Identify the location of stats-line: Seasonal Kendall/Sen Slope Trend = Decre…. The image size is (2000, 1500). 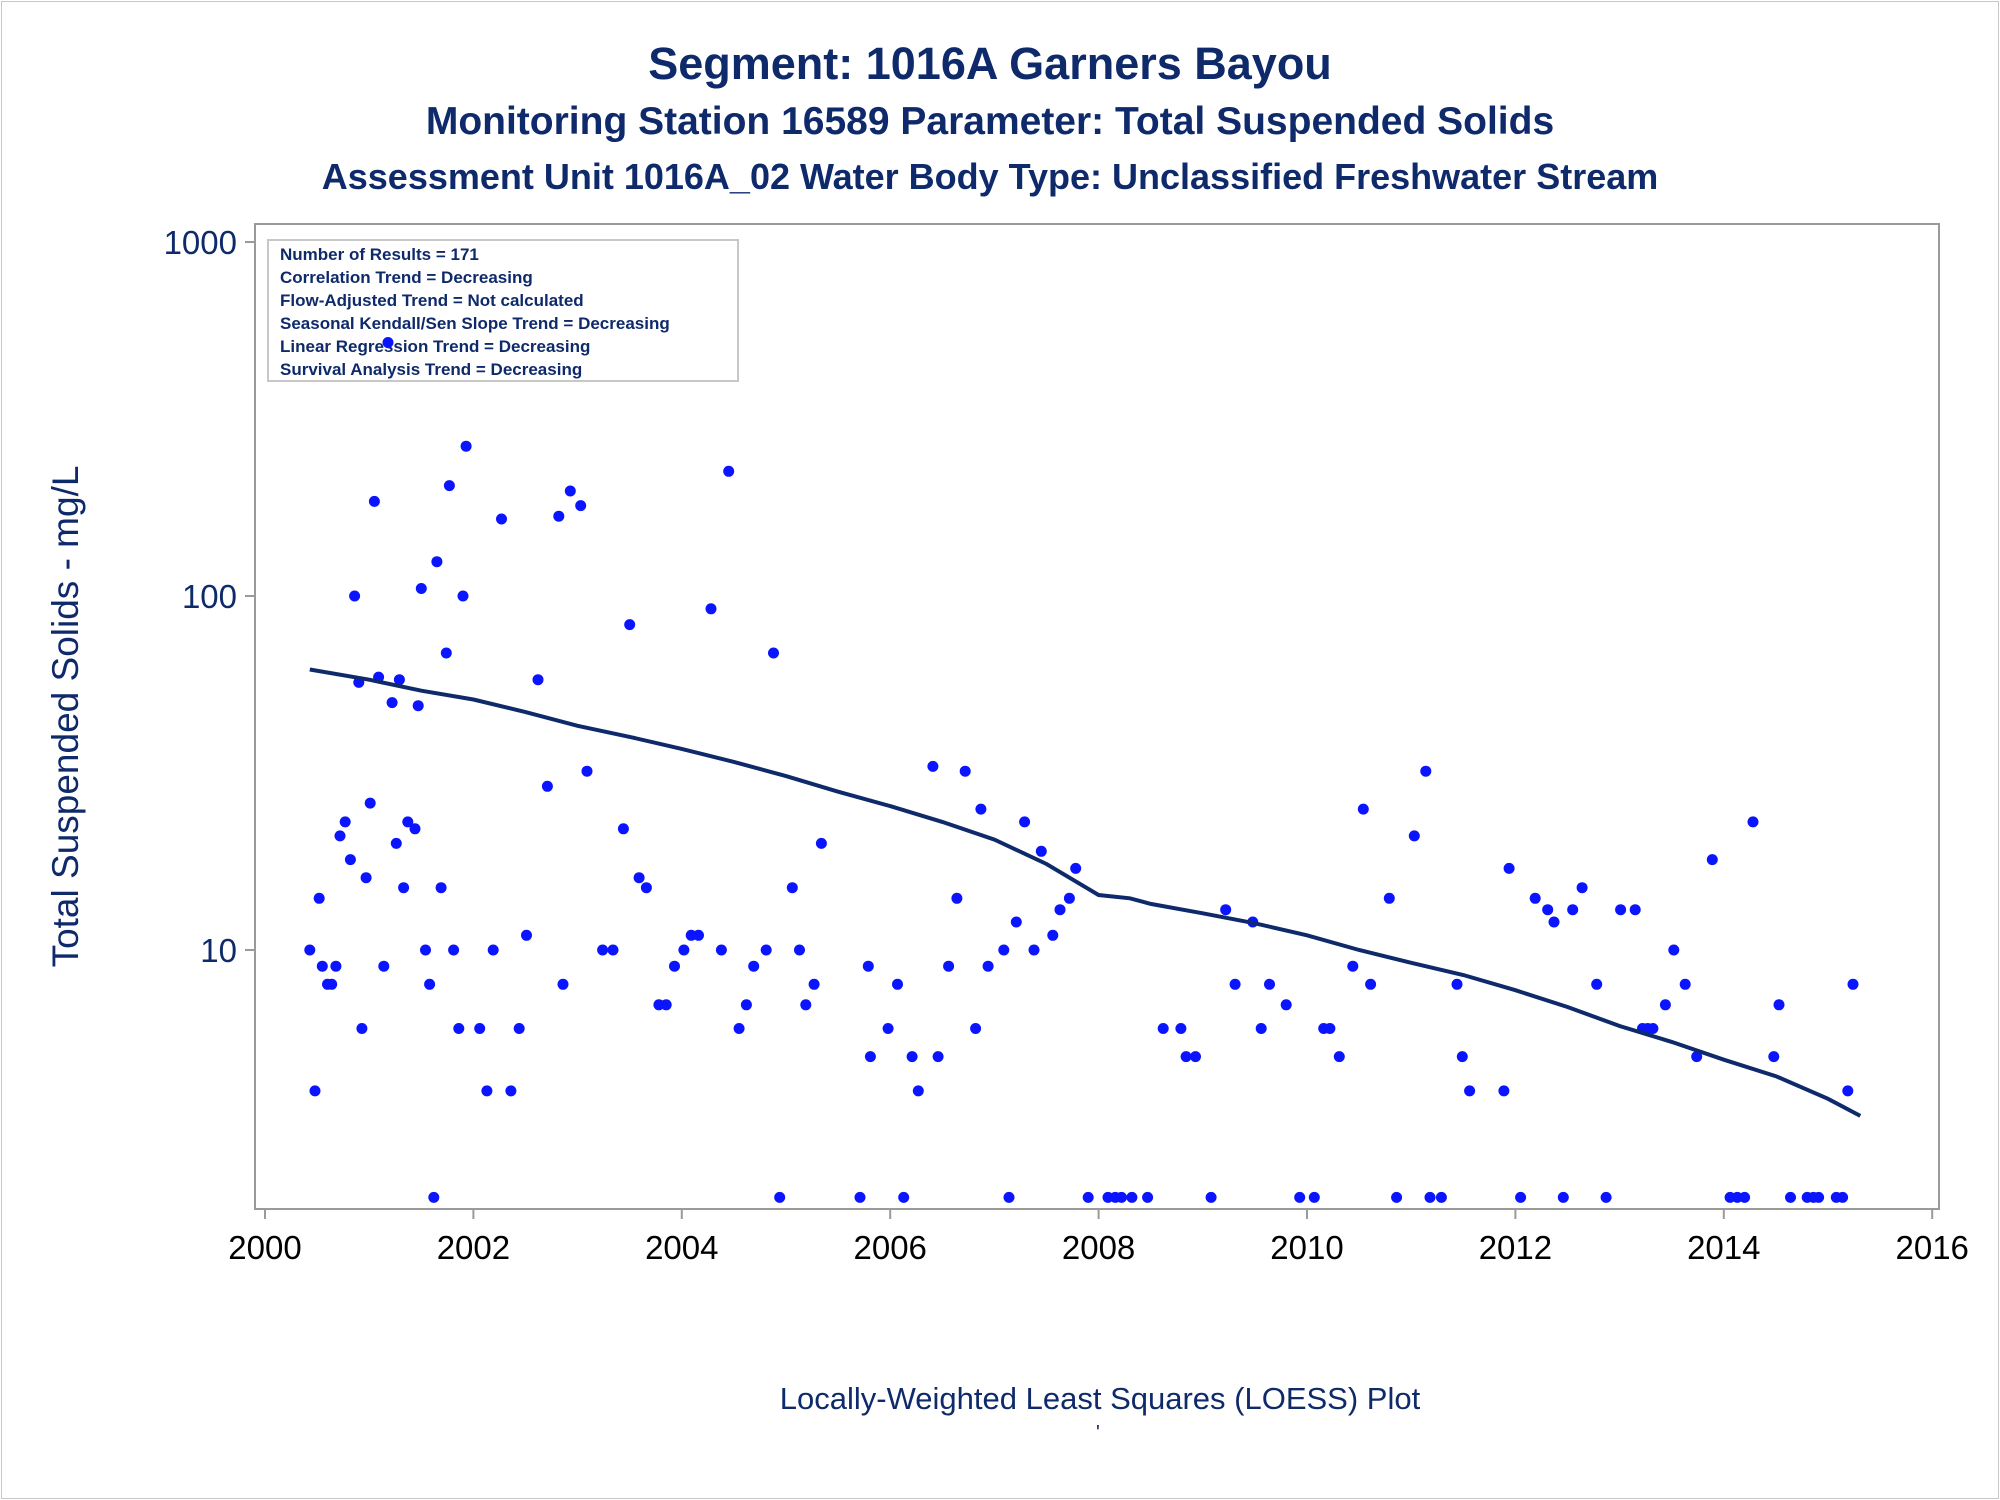
(475, 323).